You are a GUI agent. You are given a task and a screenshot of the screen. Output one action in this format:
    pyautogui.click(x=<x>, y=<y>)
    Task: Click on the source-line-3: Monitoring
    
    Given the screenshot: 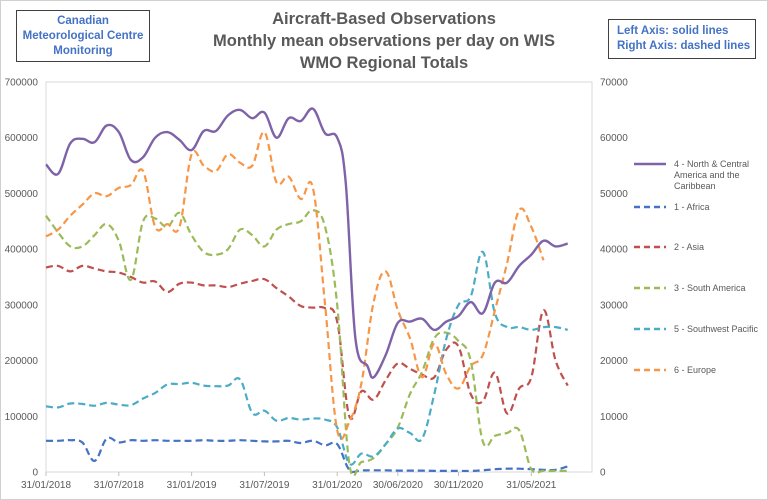 What is the action you would take?
    pyautogui.click(x=83, y=51)
    